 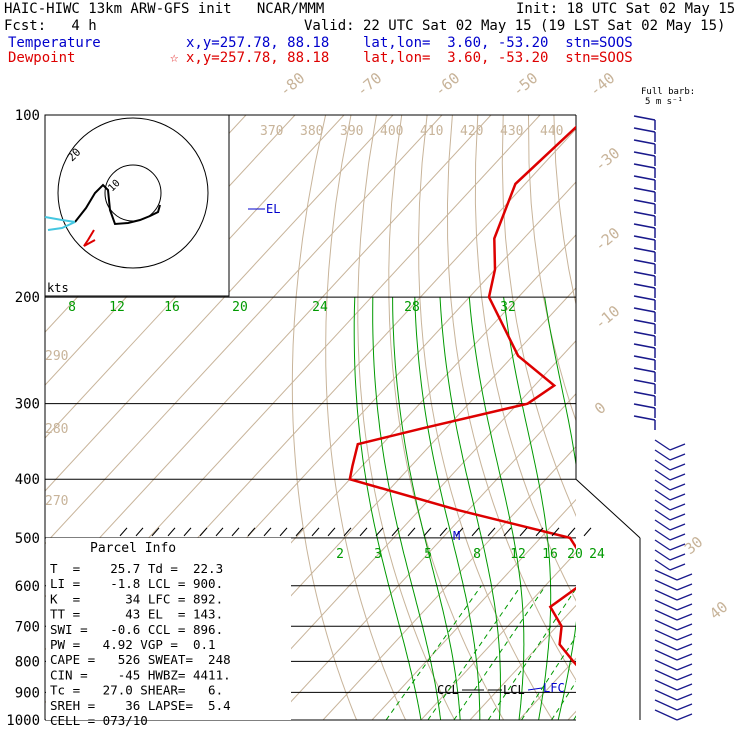 What do you see at coordinates (136, 690) in the screenshot?
I see `parcel-info-row: Tc = 27.0 SHEAR= 6.` at bounding box center [136, 690].